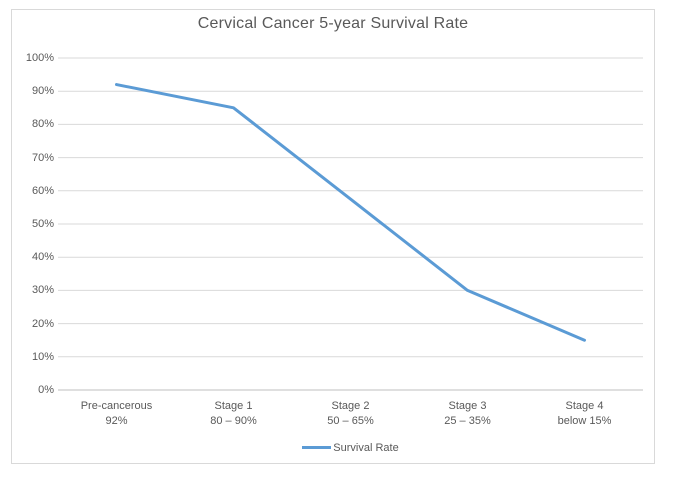  I want to click on x-category-range: 50 – 65%, so click(350, 421).